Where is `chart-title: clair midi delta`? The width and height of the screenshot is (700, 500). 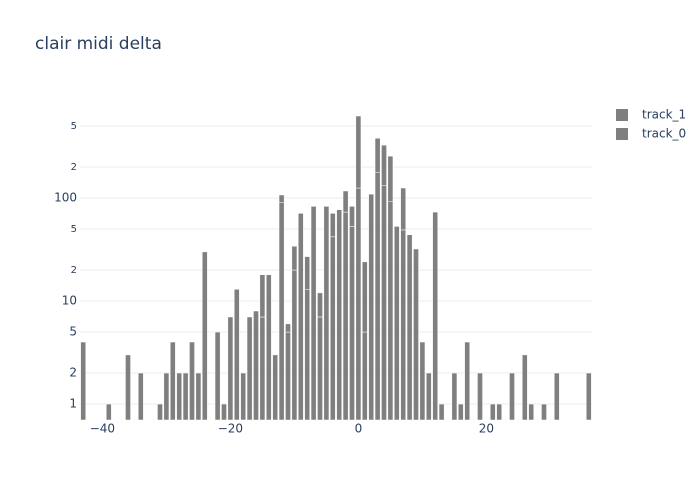 chart-title: clair midi delta is located at coordinates (98, 44).